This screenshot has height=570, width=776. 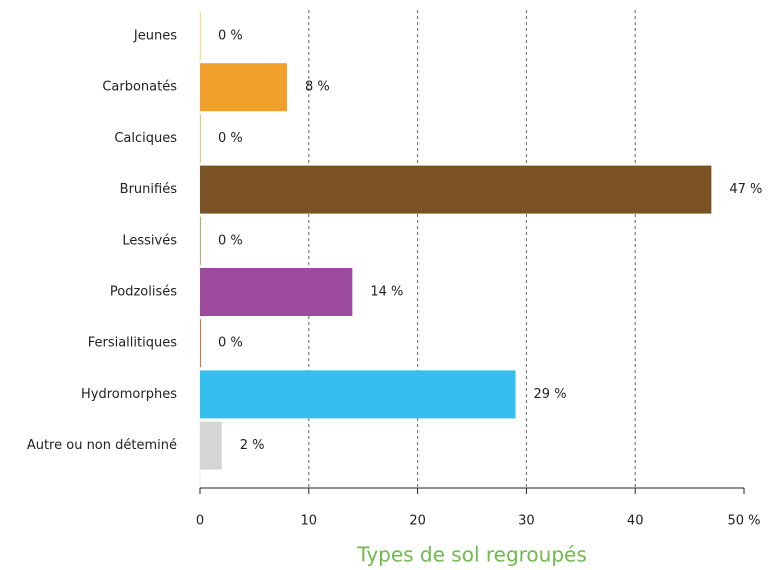 I want to click on x-axis-title: Types de sol regroupés, so click(x=471, y=555).